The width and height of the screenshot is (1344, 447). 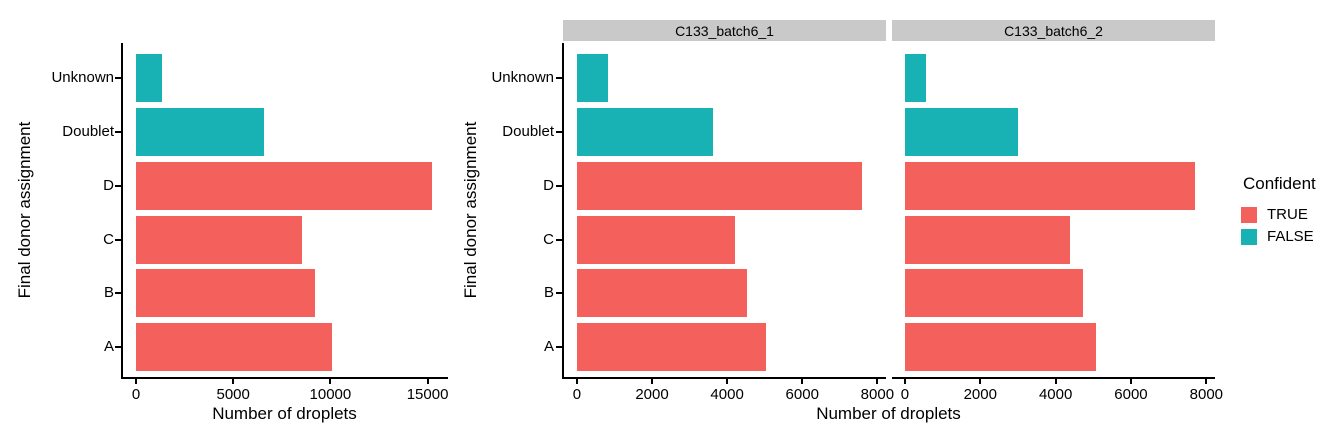 I want to click on legend-entry-false: FALSE, so click(x=1278, y=236).